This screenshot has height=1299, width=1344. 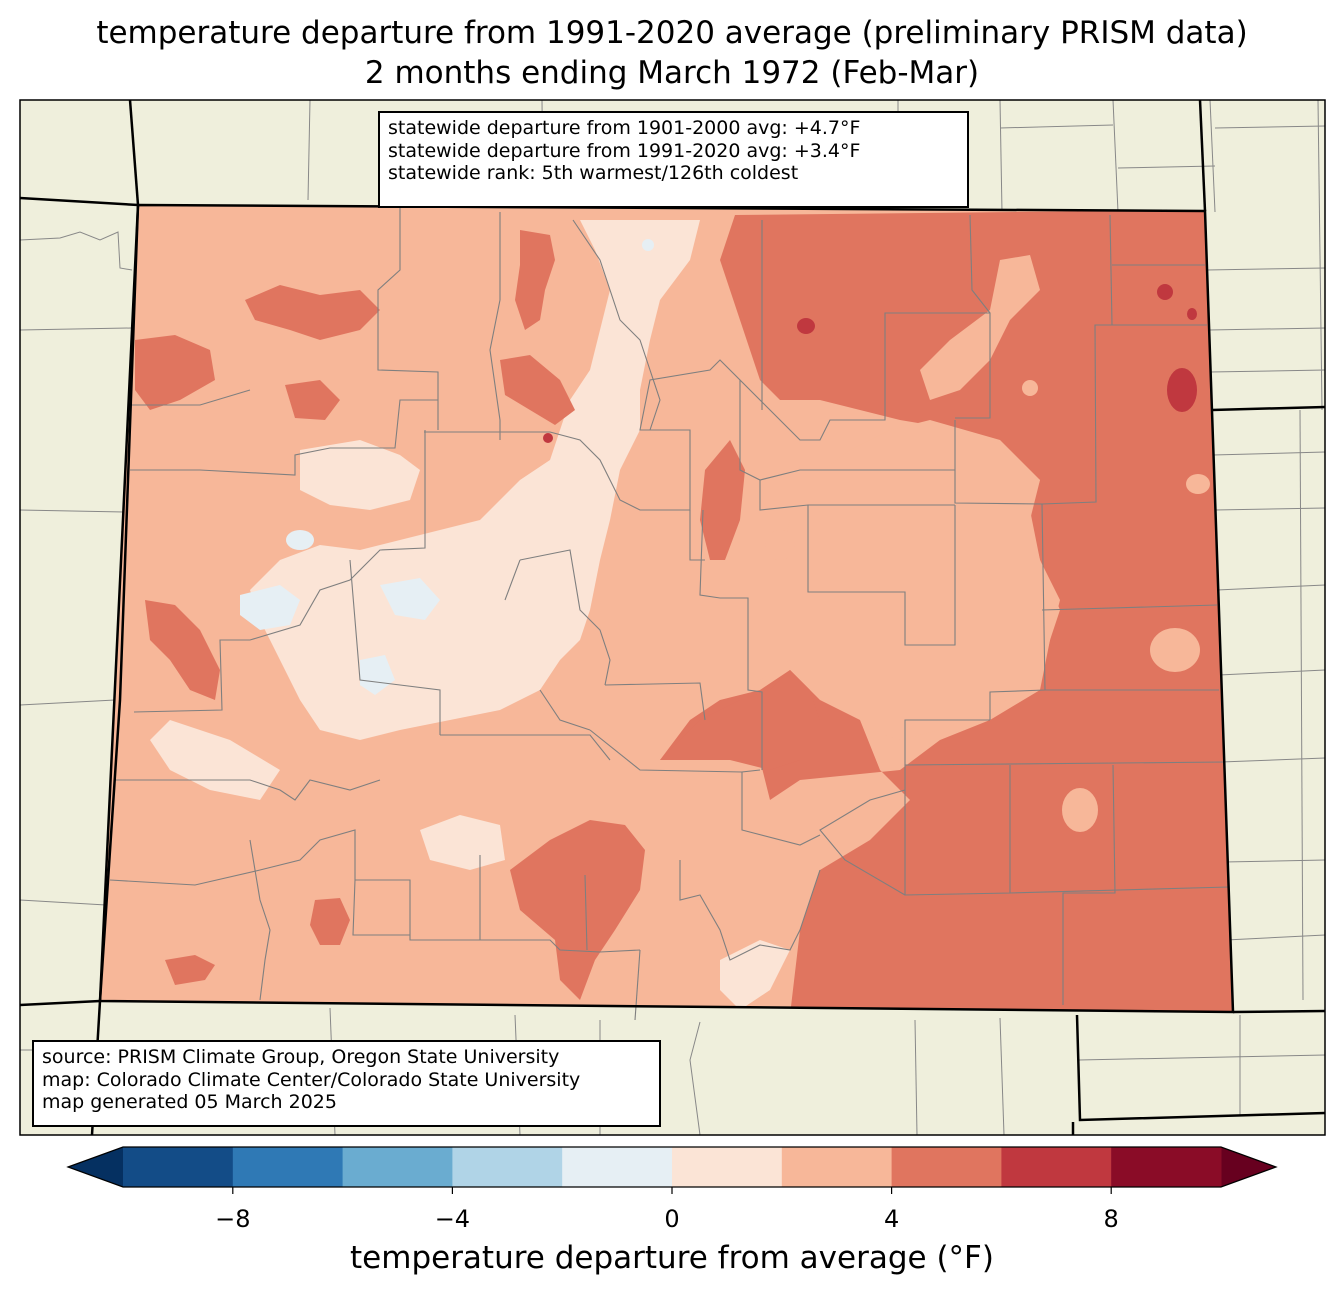 What do you see at coordinates (452, 1219) in the screenshot?
I see `colorbar-tick-label: −4` at bounding box center [452, 1219].